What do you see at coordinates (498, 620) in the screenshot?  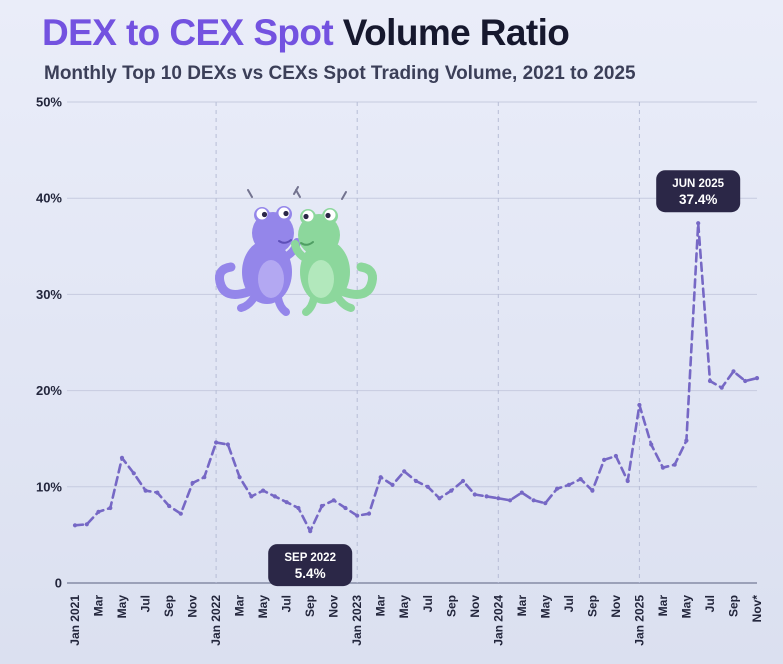 I see `x-axis-tick-label: Jan 2024` at bounding box center [498, 620].